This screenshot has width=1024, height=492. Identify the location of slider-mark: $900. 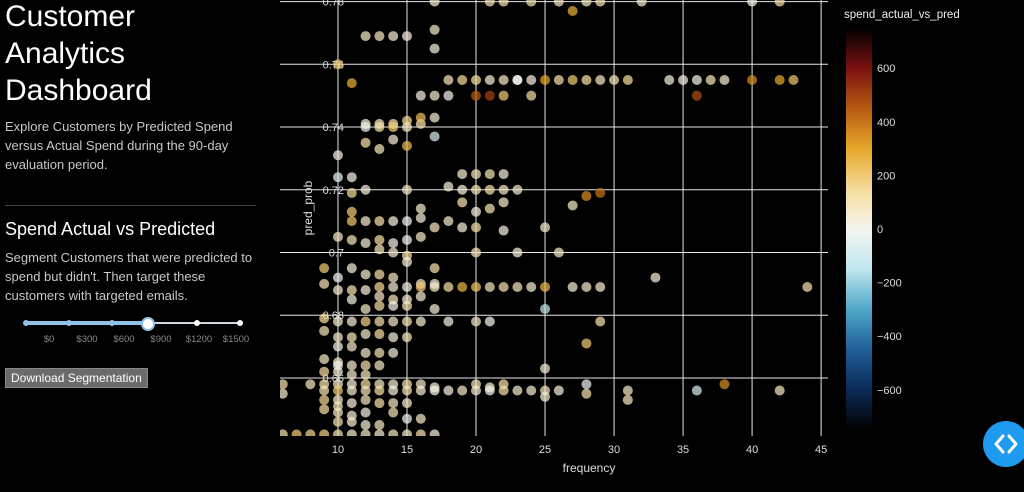
(161, 339).